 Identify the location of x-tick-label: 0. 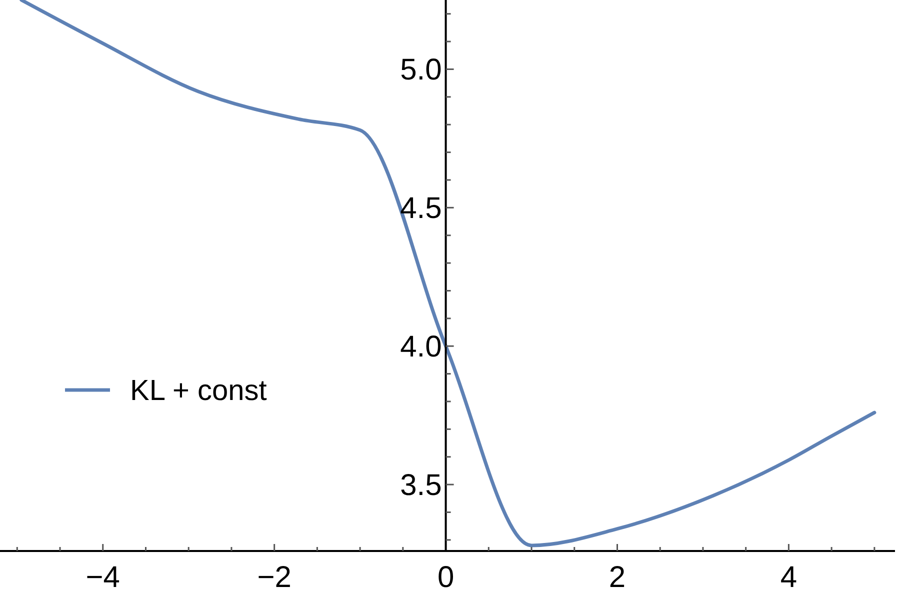
(445, 577).